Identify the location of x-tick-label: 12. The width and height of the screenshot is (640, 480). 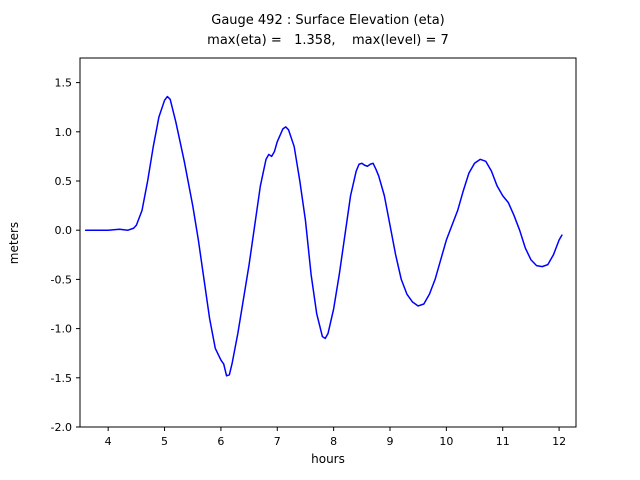
(559, 441).